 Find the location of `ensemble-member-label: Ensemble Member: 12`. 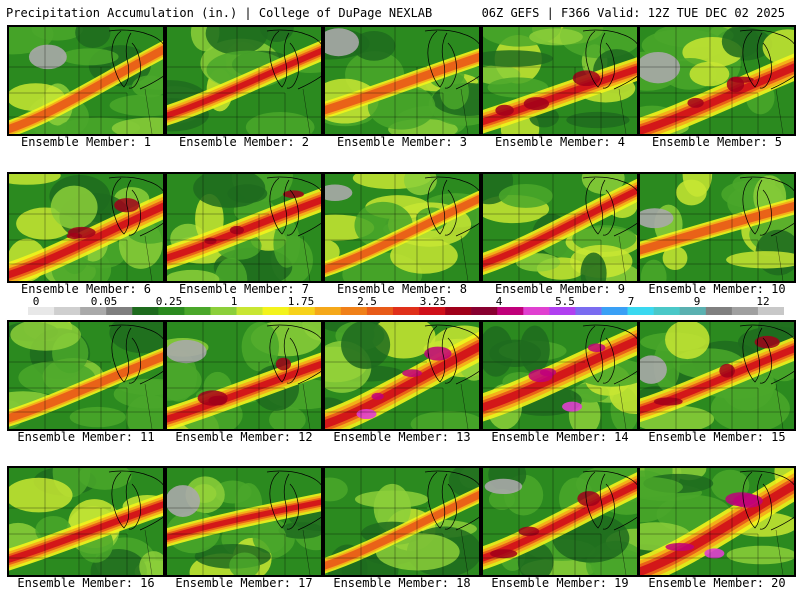

ensemble-member-label: Ensemble Member: 12 is located at coordinates (244, 437).